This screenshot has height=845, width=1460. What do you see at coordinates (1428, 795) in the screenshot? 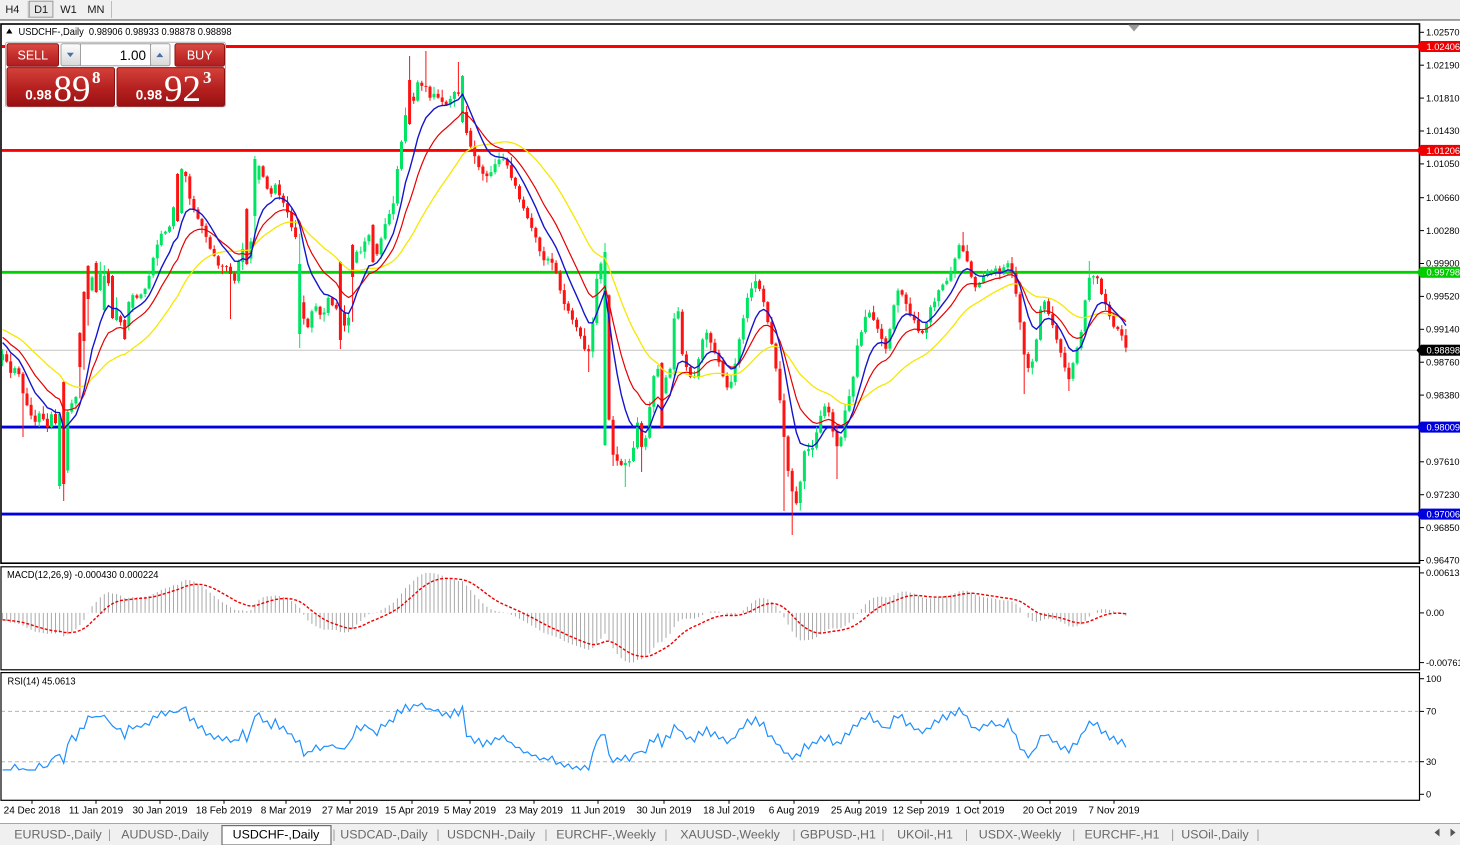
I see `svg-text: 0` at bounding box center [1428, 795].